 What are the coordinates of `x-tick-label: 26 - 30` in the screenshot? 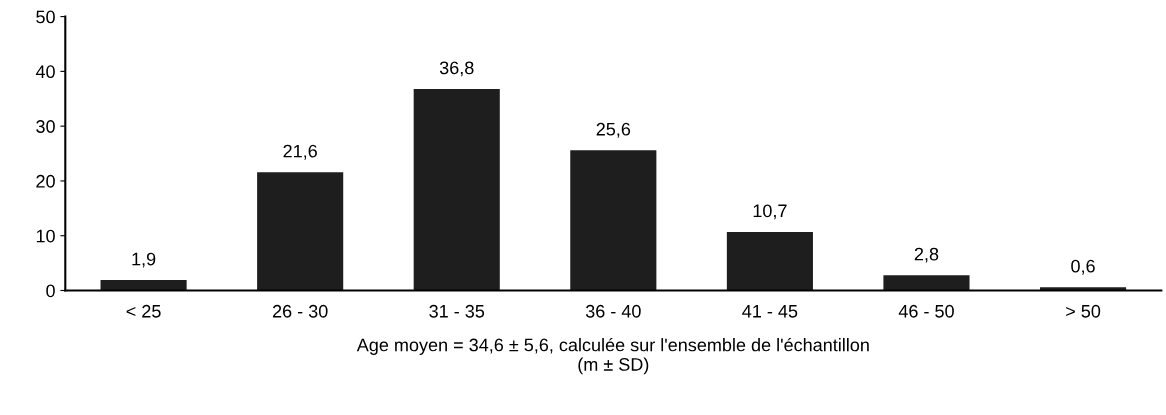 It's located at (300, 311).